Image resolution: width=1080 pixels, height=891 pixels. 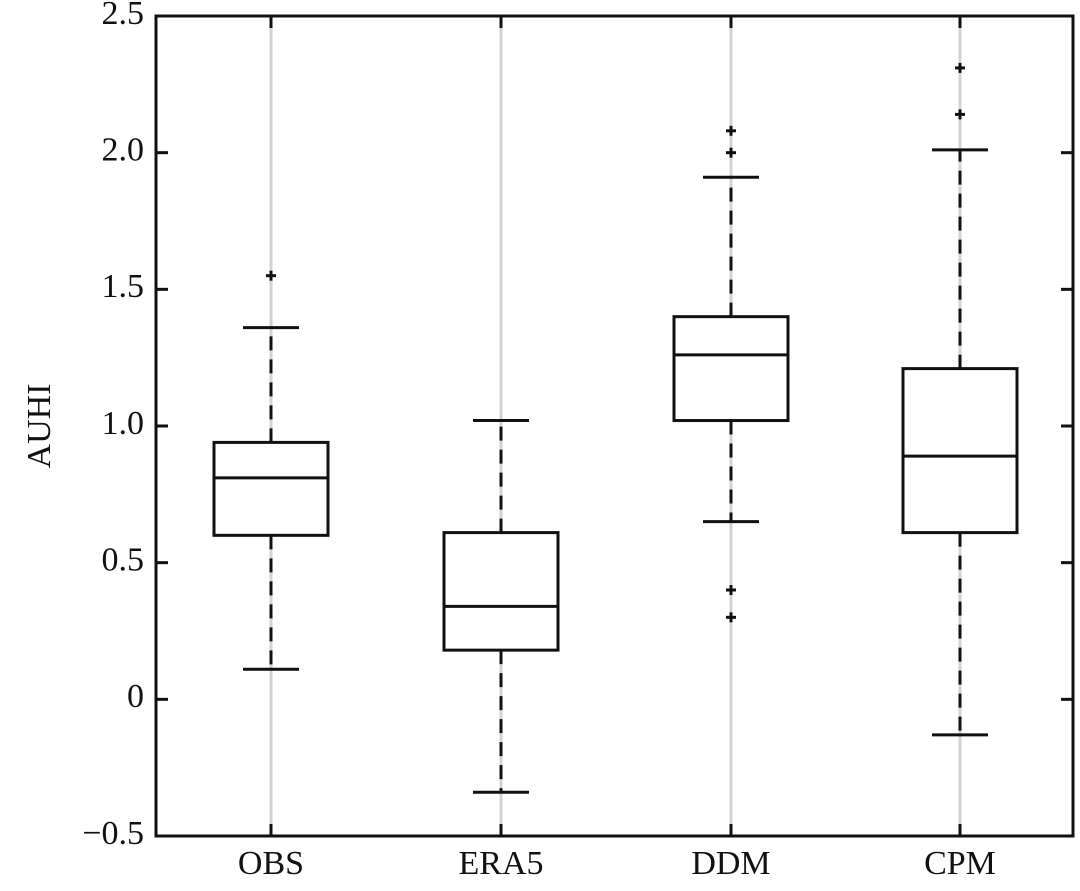 I want to click on iqr-box-era5, so click(x=501, y=591).